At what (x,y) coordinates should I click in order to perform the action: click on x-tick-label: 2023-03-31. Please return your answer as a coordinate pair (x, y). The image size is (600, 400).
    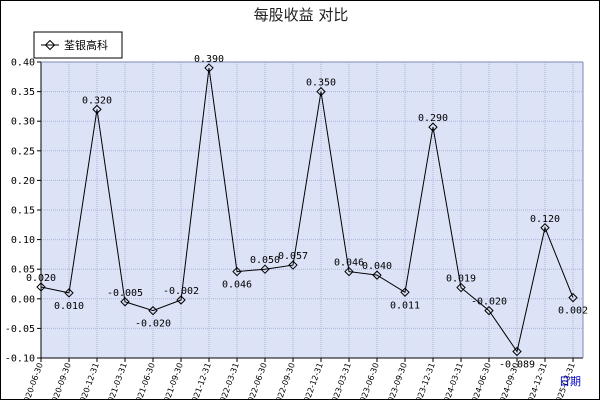
    Looking at the image, I should click on (341, 380).